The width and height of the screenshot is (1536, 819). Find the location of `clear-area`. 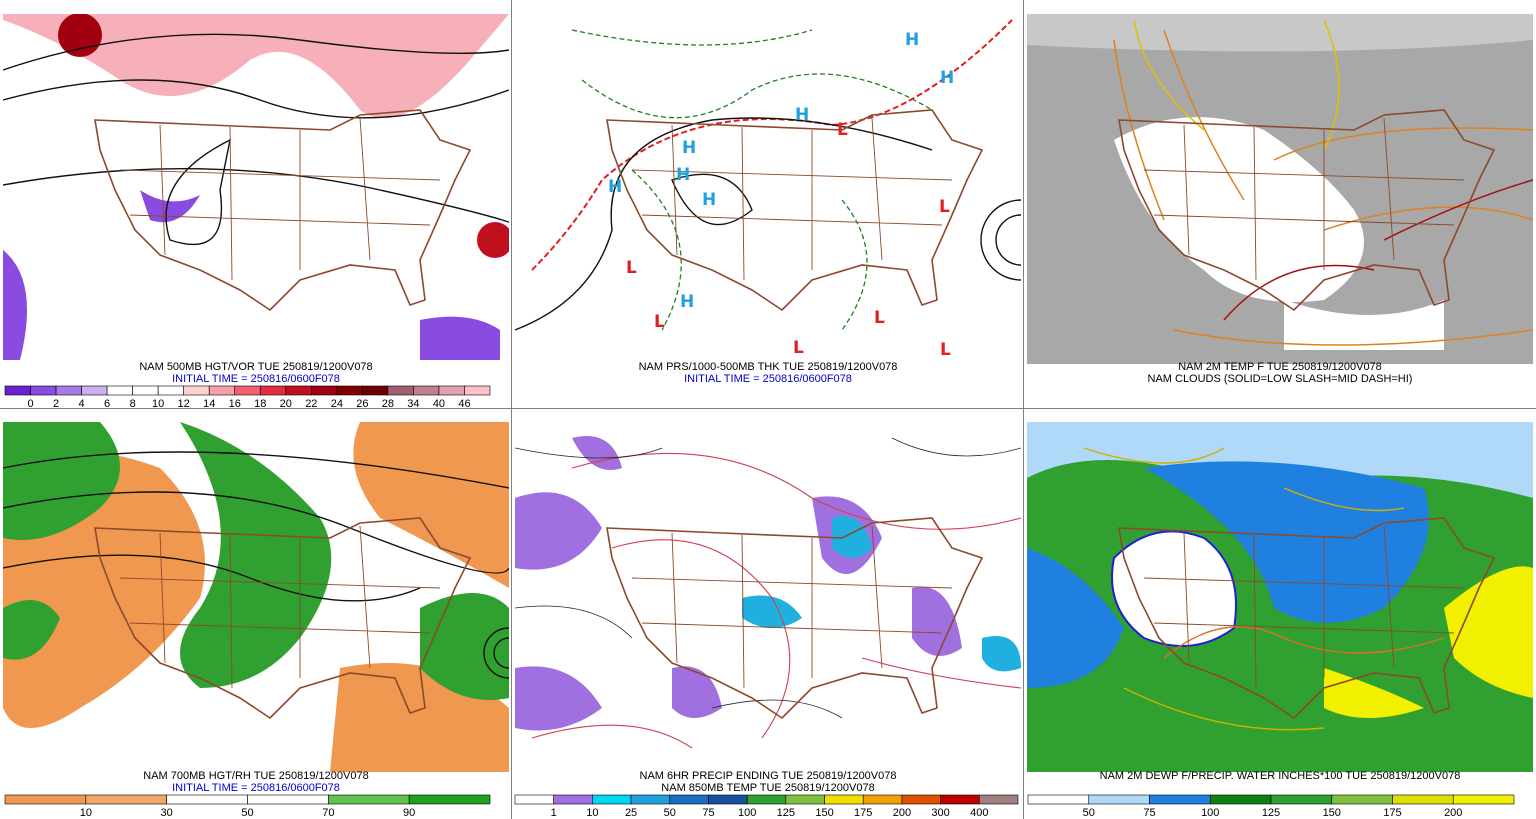

clear-area is located at coordinates (1279, 233).